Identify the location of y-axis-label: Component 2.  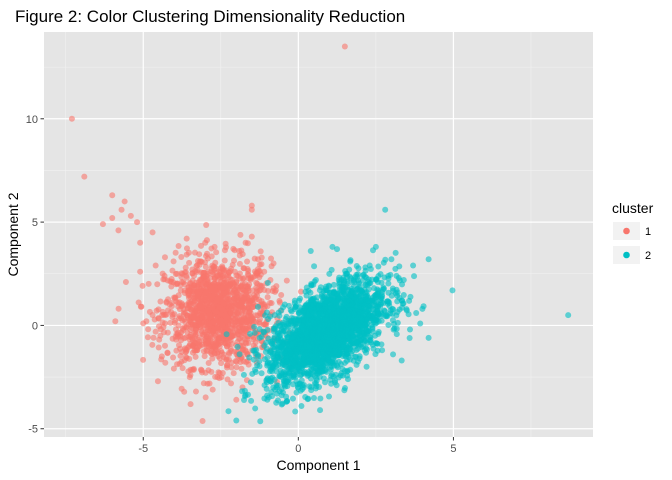
(13, 234).